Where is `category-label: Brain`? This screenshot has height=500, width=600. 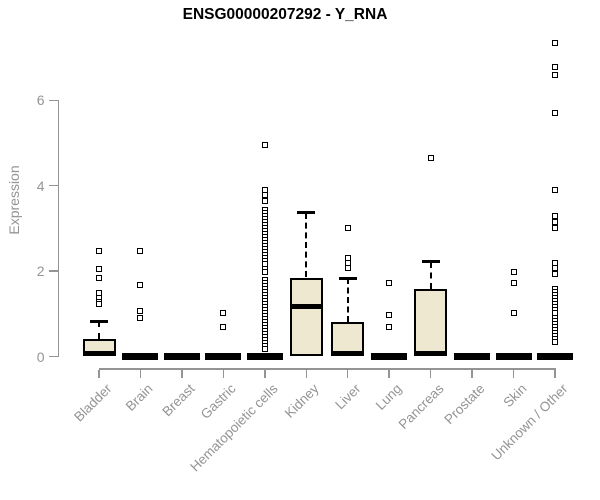 category-label: Brain is located at coordinates (140, 397).